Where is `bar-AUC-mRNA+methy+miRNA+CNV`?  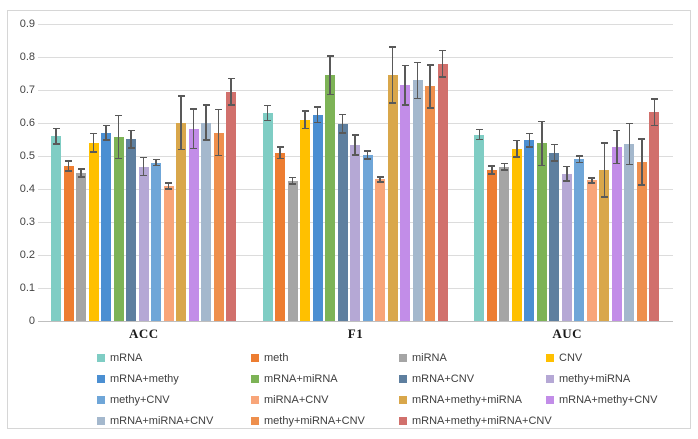 bar-AUC-mRNA+methy+miRNA+CNV is located at coordinates (654, 216).